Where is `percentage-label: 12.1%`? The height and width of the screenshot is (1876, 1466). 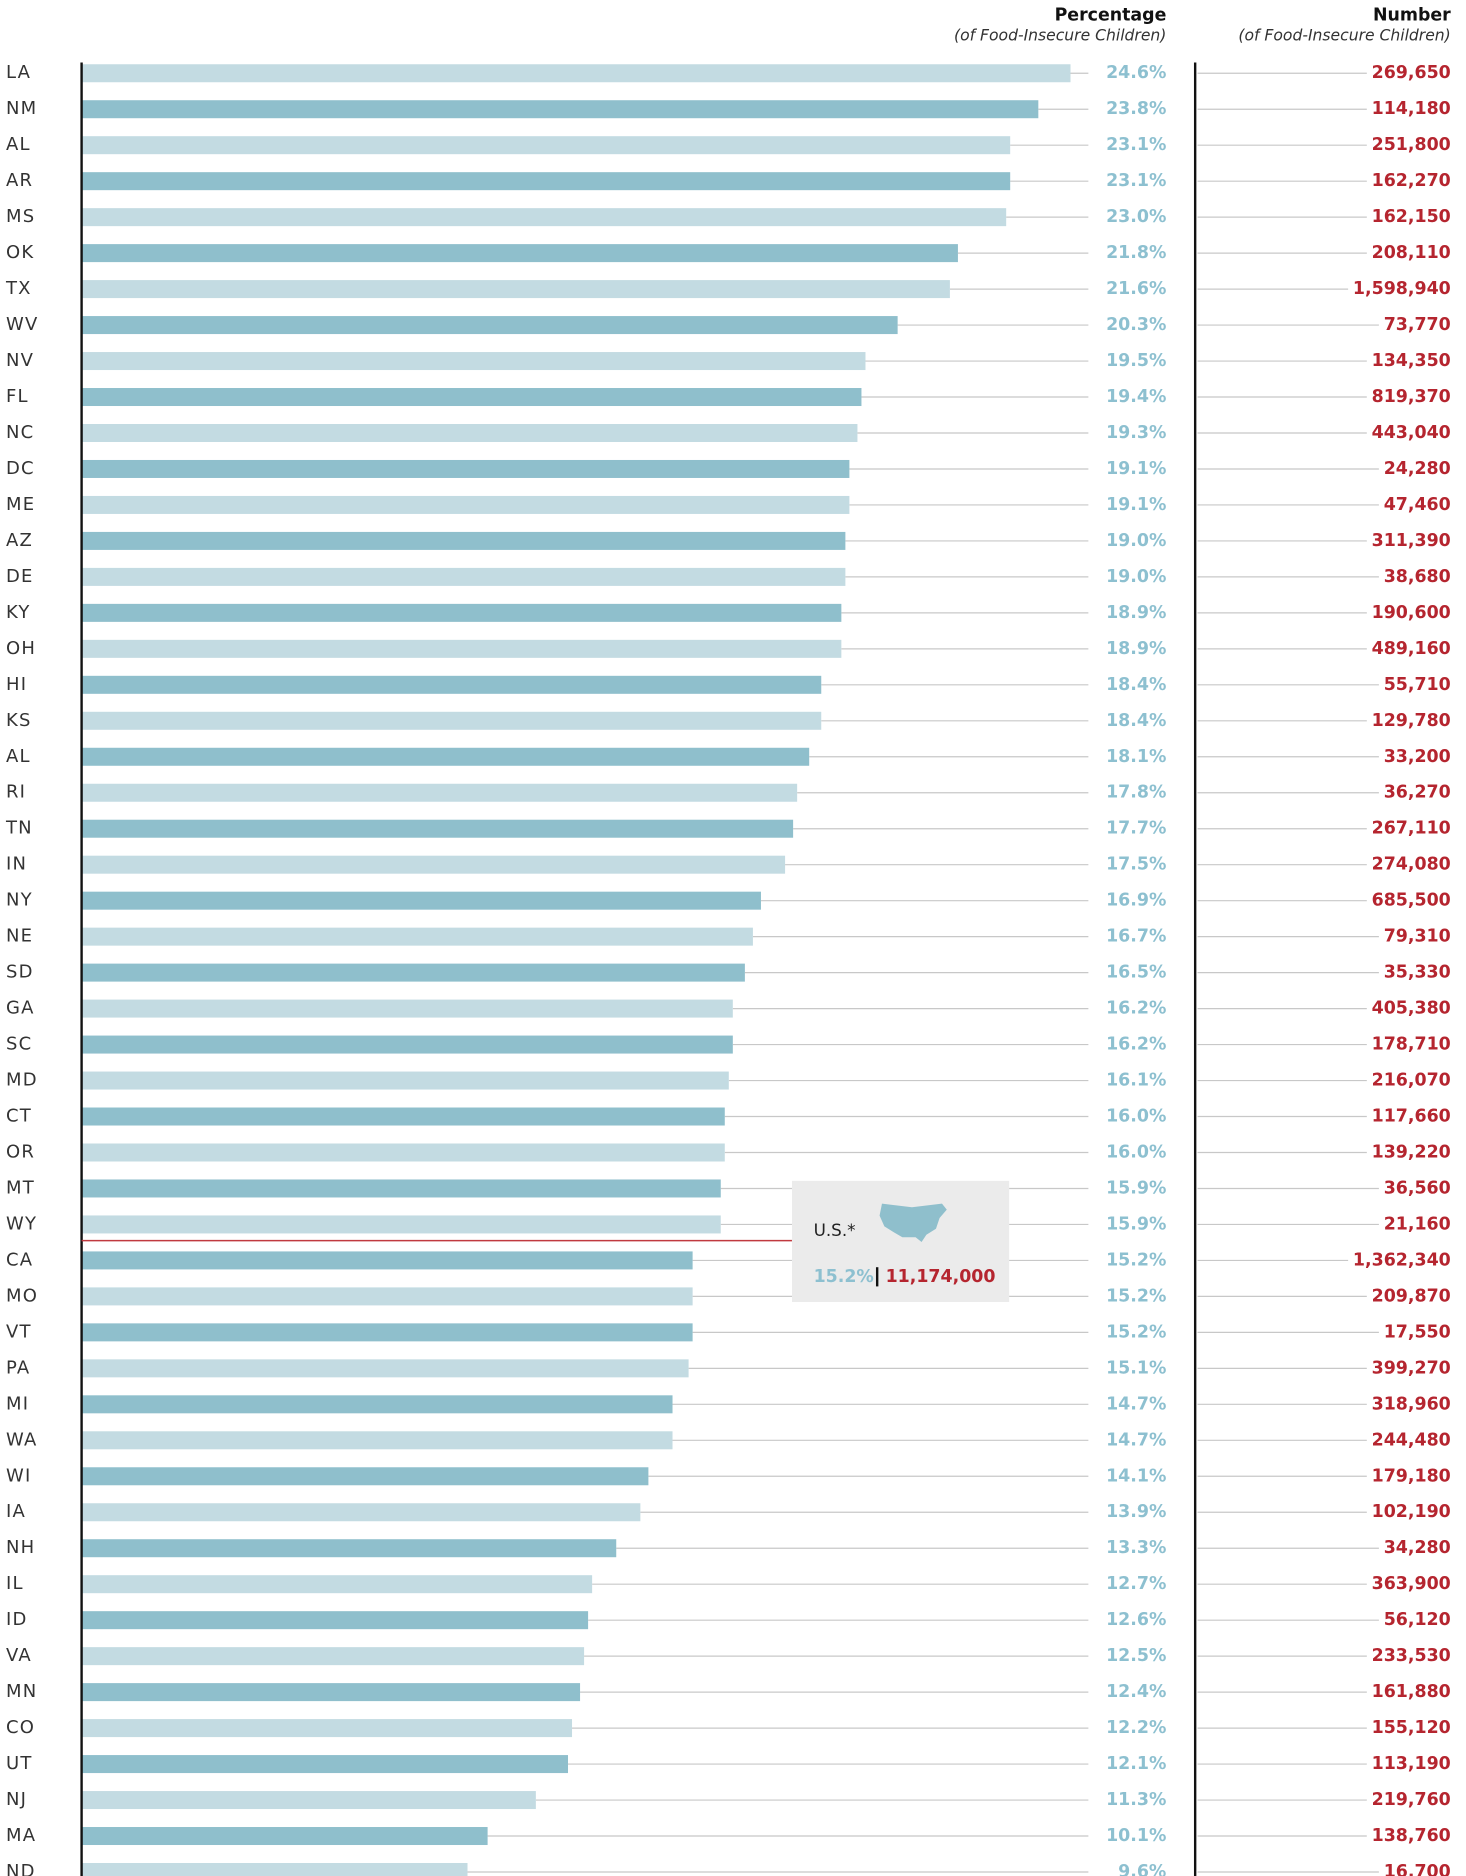
percentage-label: 12.1% is located at coordinates (1136, 1764).